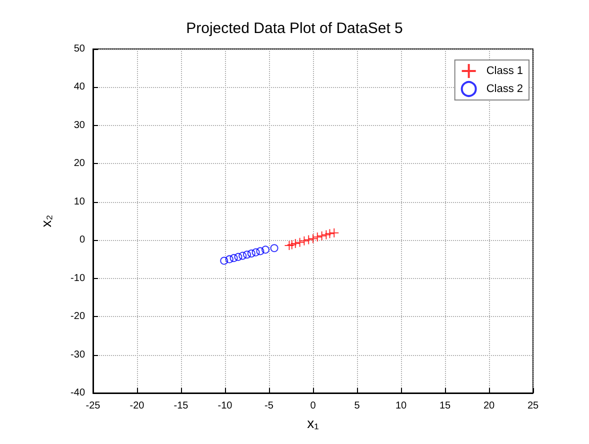 The image size is (589, 444). What do you see at coordinates (78, 354) in the screenshot?
I see `y-tick-label: -30` at bounding box center [78, 354].